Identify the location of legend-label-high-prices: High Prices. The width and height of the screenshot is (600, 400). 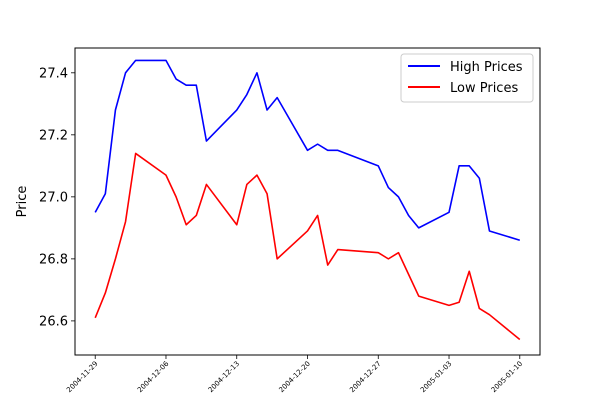
(486, 67).